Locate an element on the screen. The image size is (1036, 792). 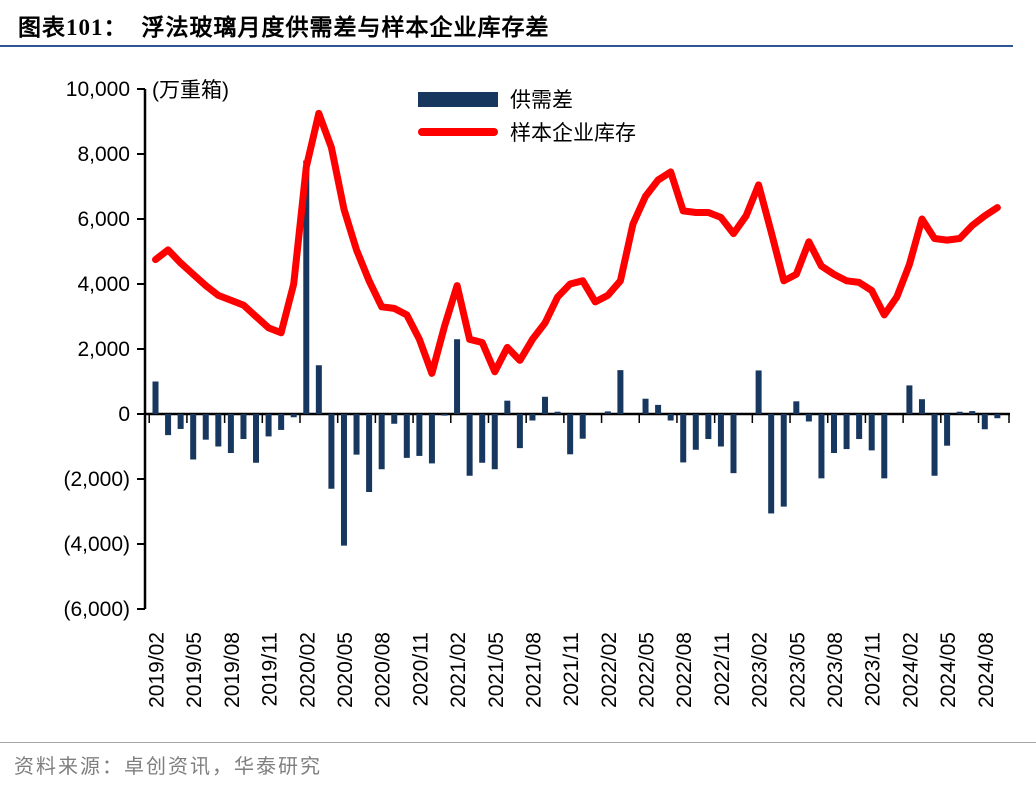
bar-2023/06 is located at coordinates (808, 418).